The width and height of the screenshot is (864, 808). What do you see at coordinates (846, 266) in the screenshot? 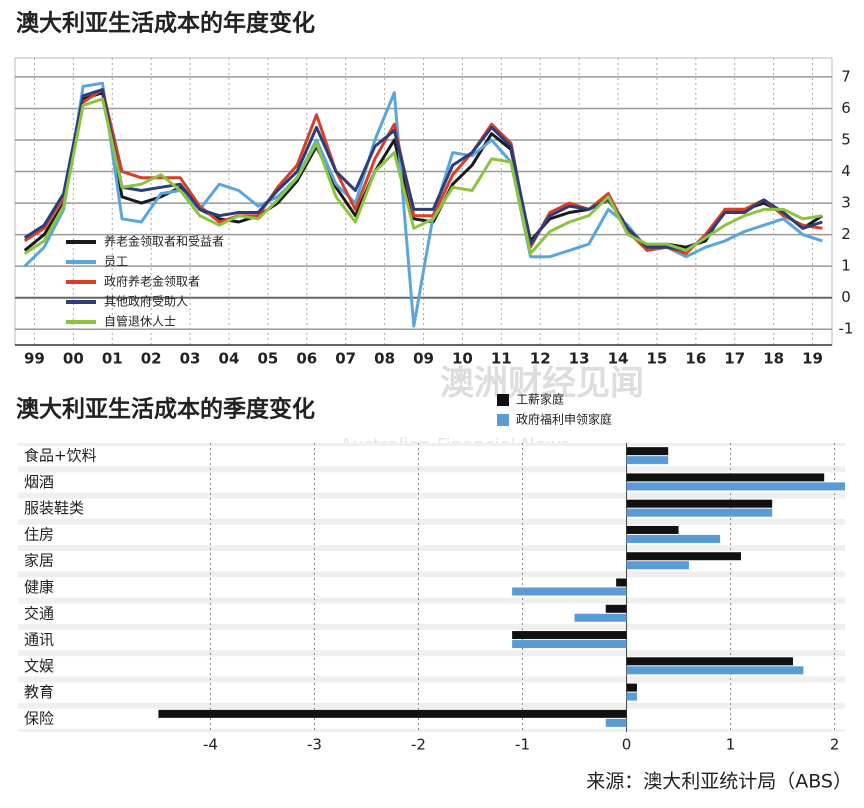
I see `y-tick-label: 1` at bounding box center [846, 266].